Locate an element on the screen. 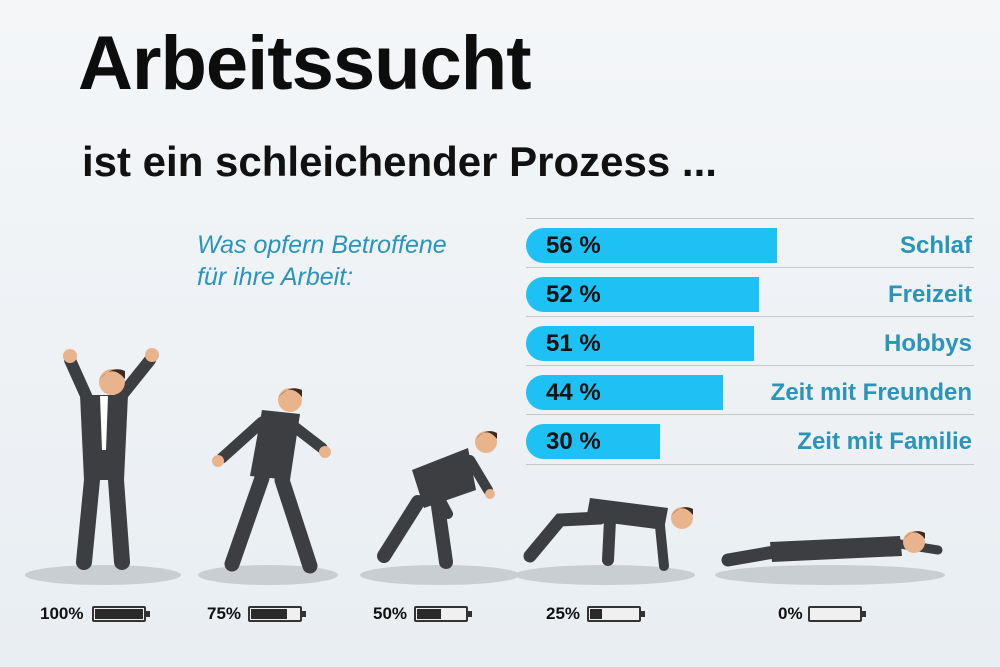 The width and height of the screenshot is (1000, 667). bar-category-label: Hobbys is located at coordinates (927, 343).